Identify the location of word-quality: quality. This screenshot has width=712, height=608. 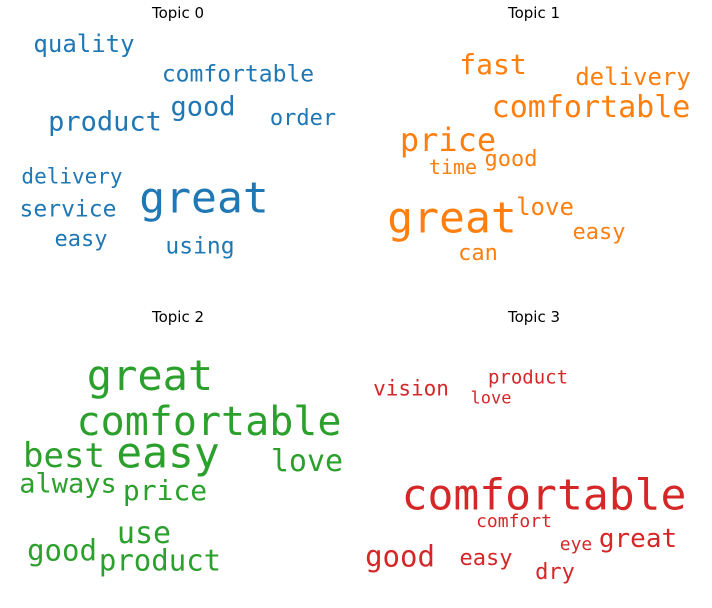
(84, 44).